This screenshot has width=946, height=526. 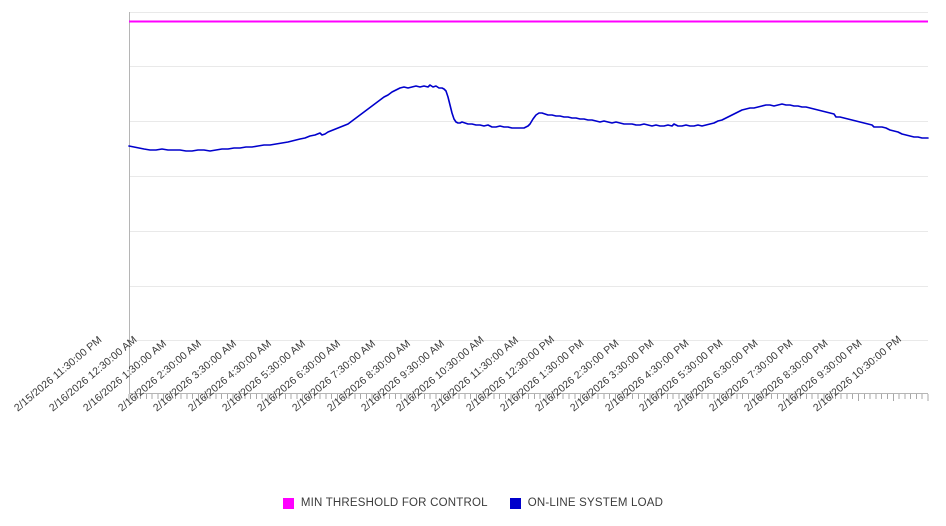 I want to click on legend-swatch-magenta, so click(x=288, y=503).